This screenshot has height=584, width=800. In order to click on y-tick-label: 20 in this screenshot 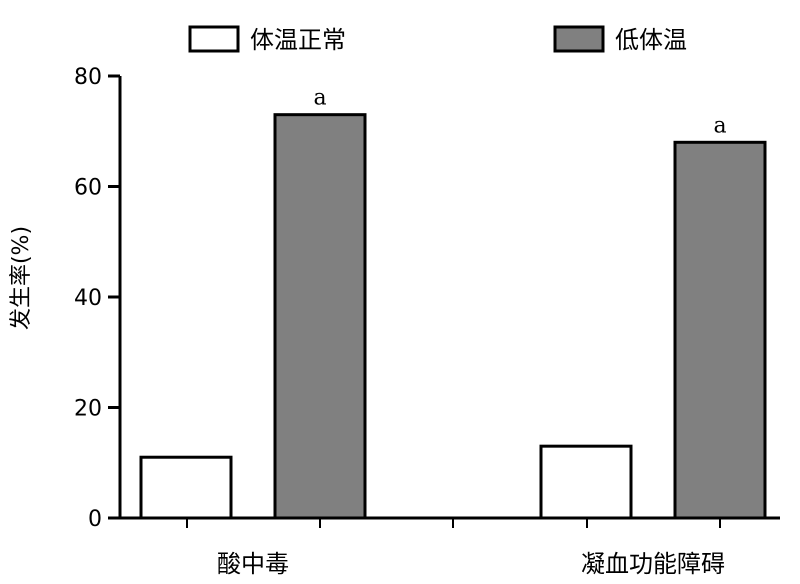, I will do `click(88, 409)`.